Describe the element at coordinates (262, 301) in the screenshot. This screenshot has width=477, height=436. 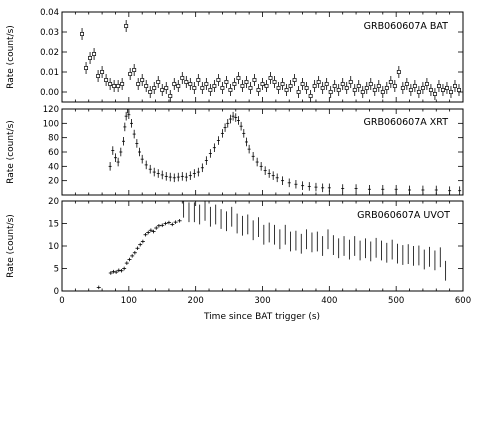
I see `x-tick-label: 300` at that location.